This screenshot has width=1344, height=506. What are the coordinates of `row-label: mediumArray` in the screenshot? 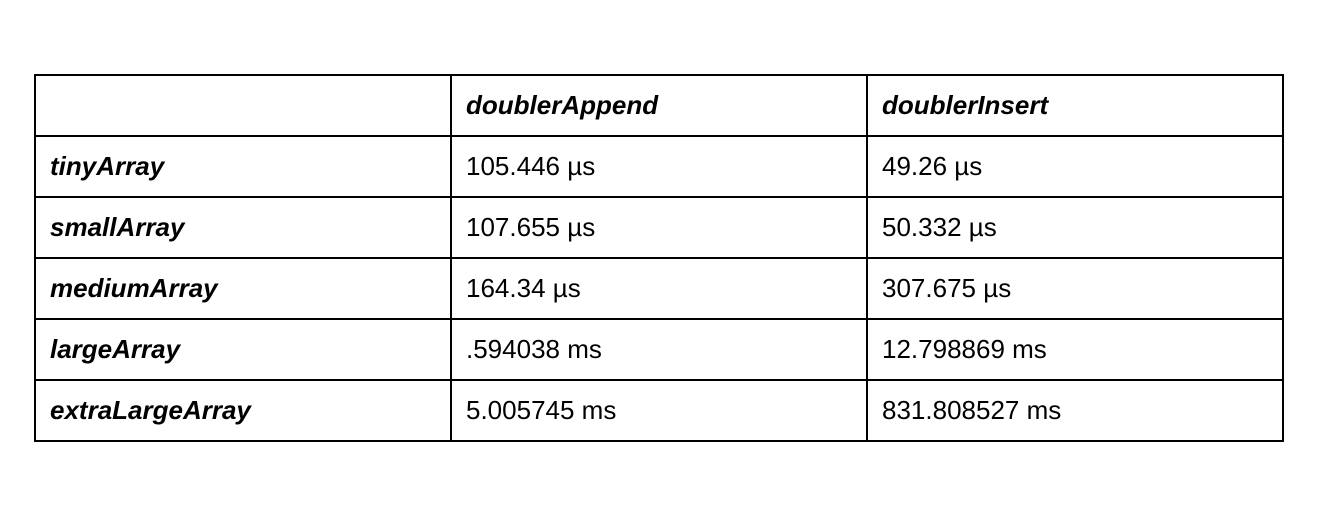 It's located at (243, 288).